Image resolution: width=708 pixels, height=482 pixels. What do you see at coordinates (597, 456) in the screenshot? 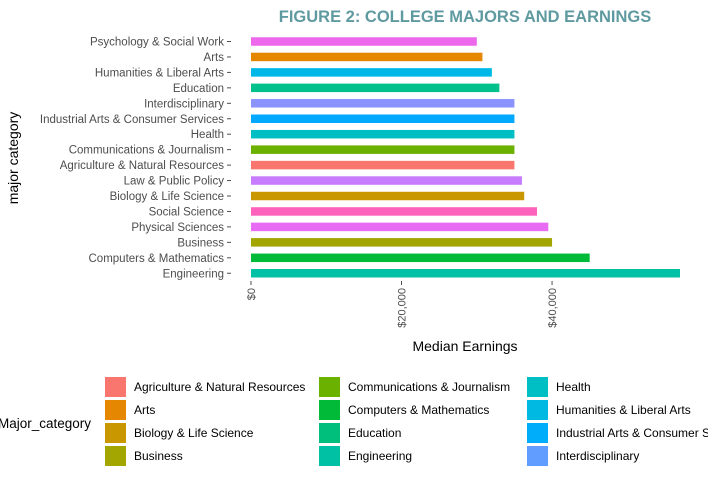
I see `legend-label: Interdisciplinary` at bounding box center [597, 456].